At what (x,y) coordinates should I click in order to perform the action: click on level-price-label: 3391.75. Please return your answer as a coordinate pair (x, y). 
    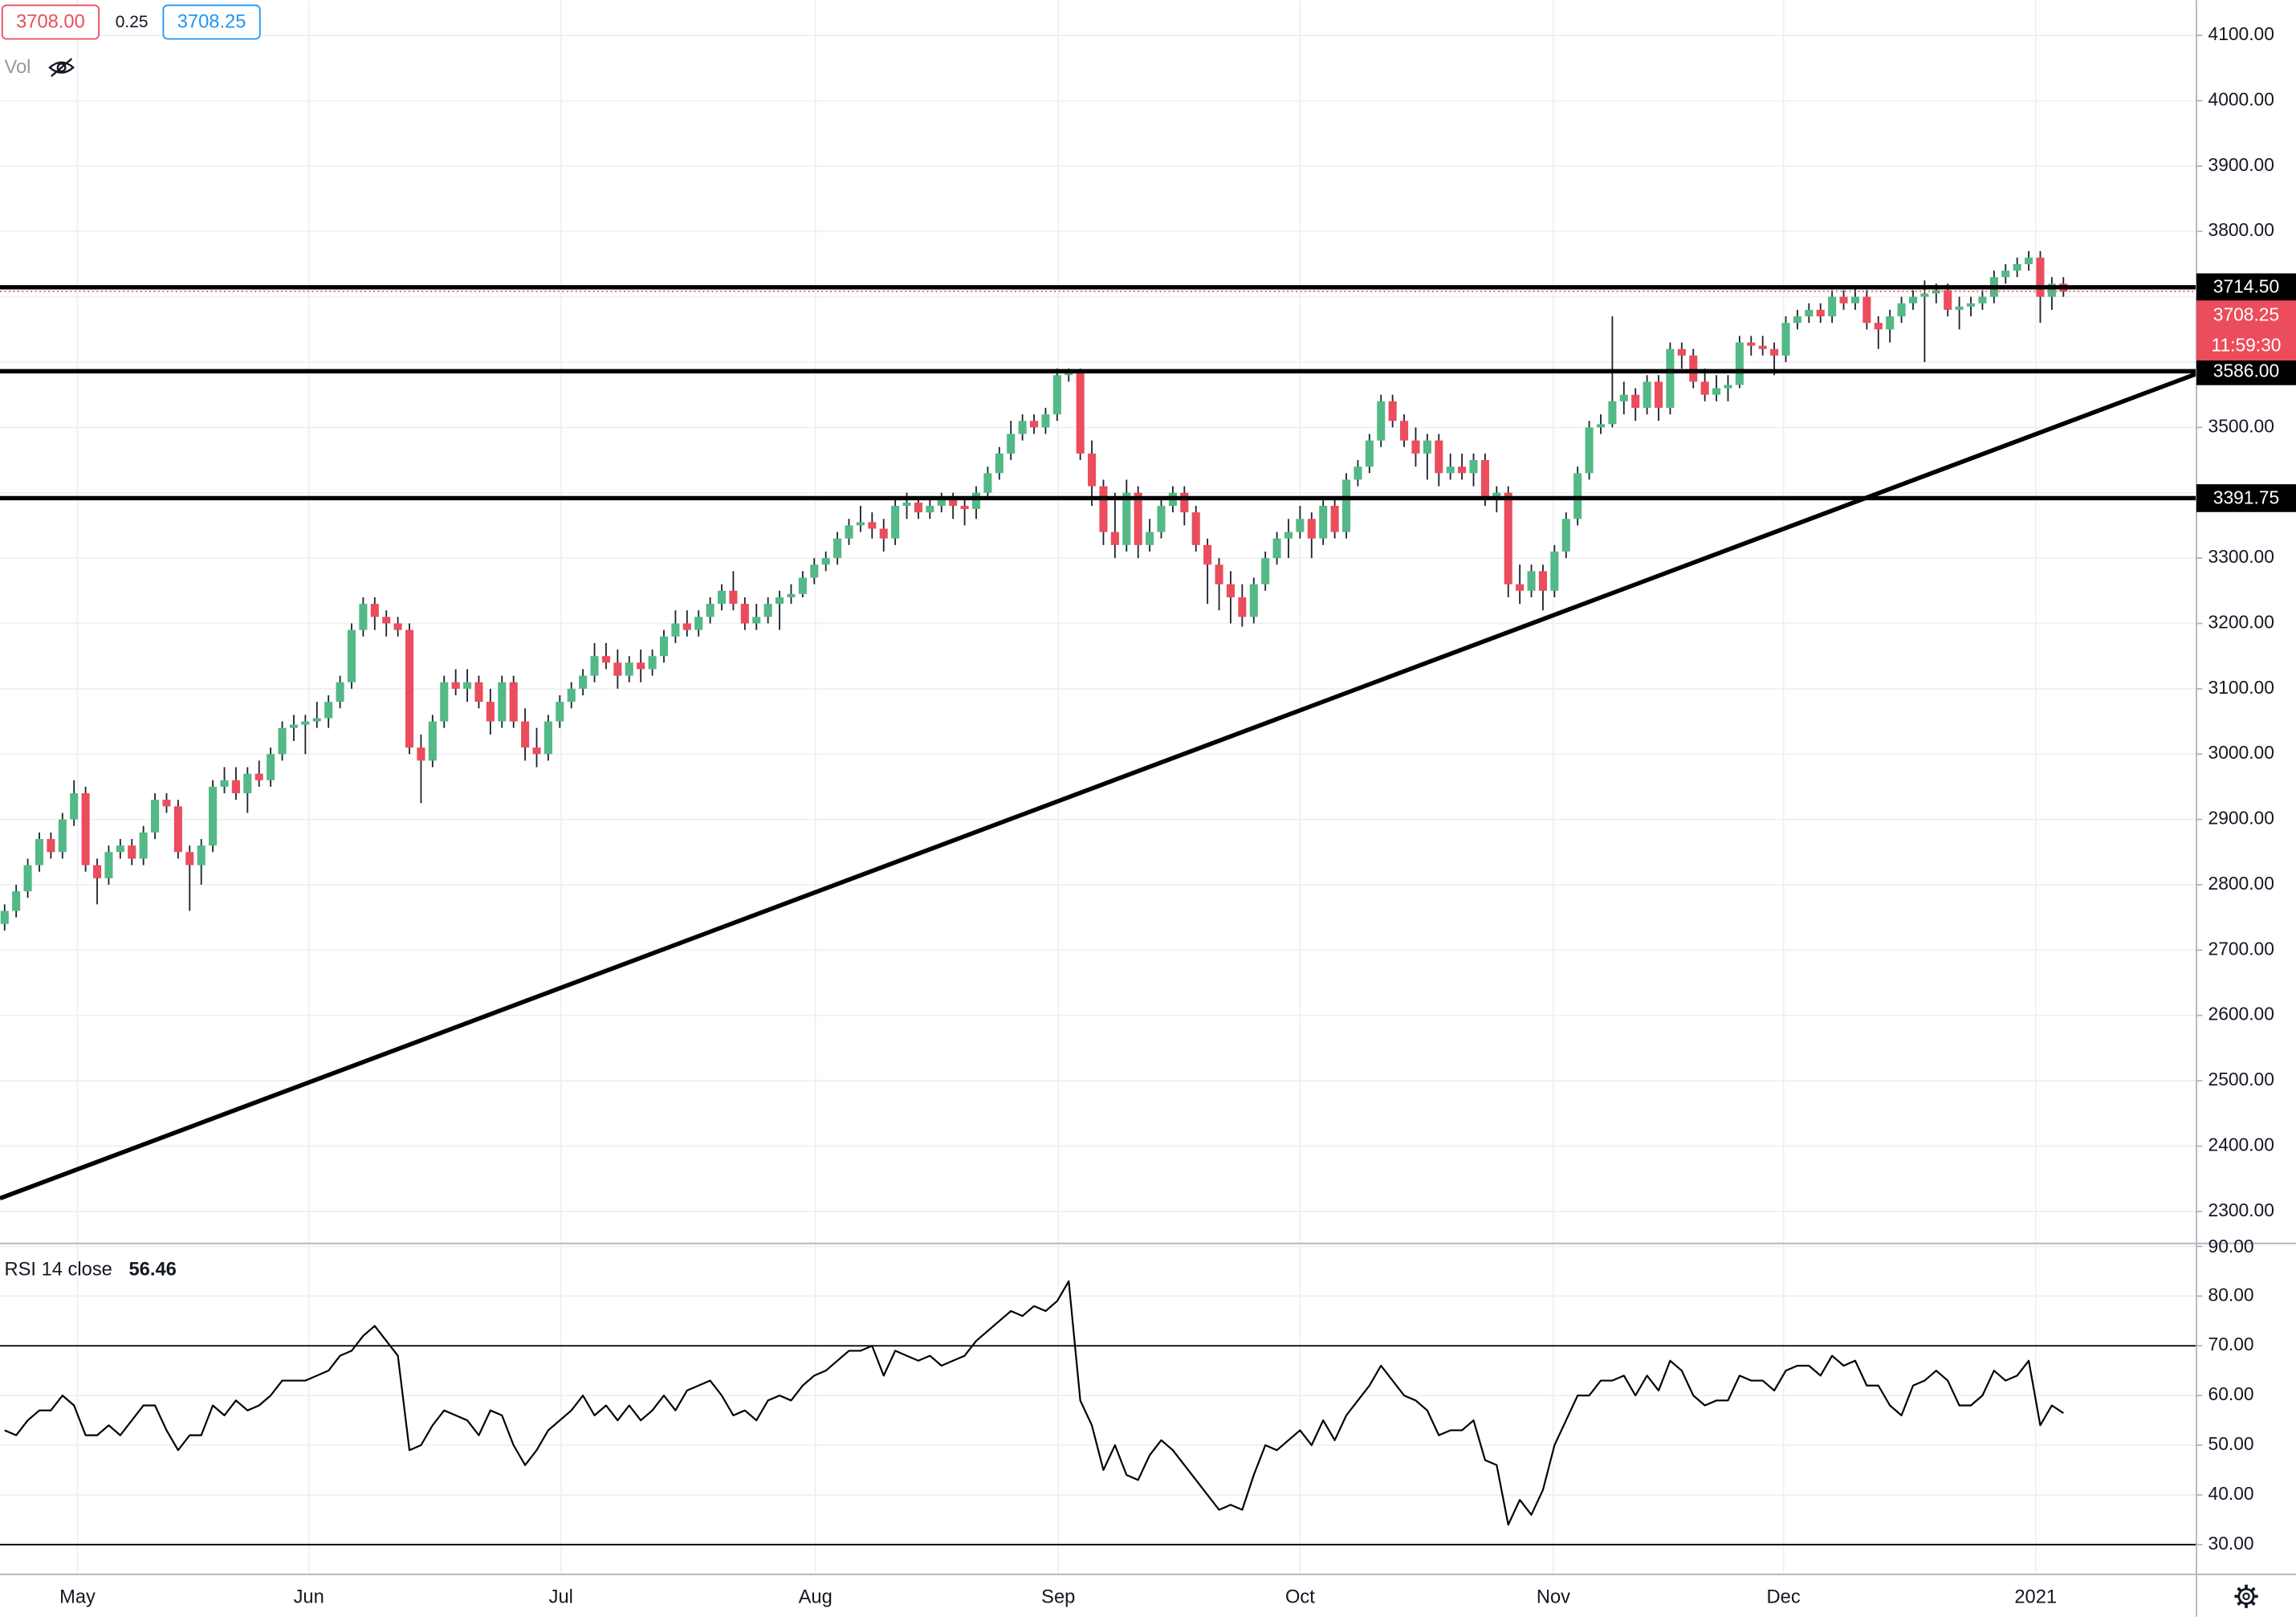
    Looking at the image, I should click on (2246, 497).